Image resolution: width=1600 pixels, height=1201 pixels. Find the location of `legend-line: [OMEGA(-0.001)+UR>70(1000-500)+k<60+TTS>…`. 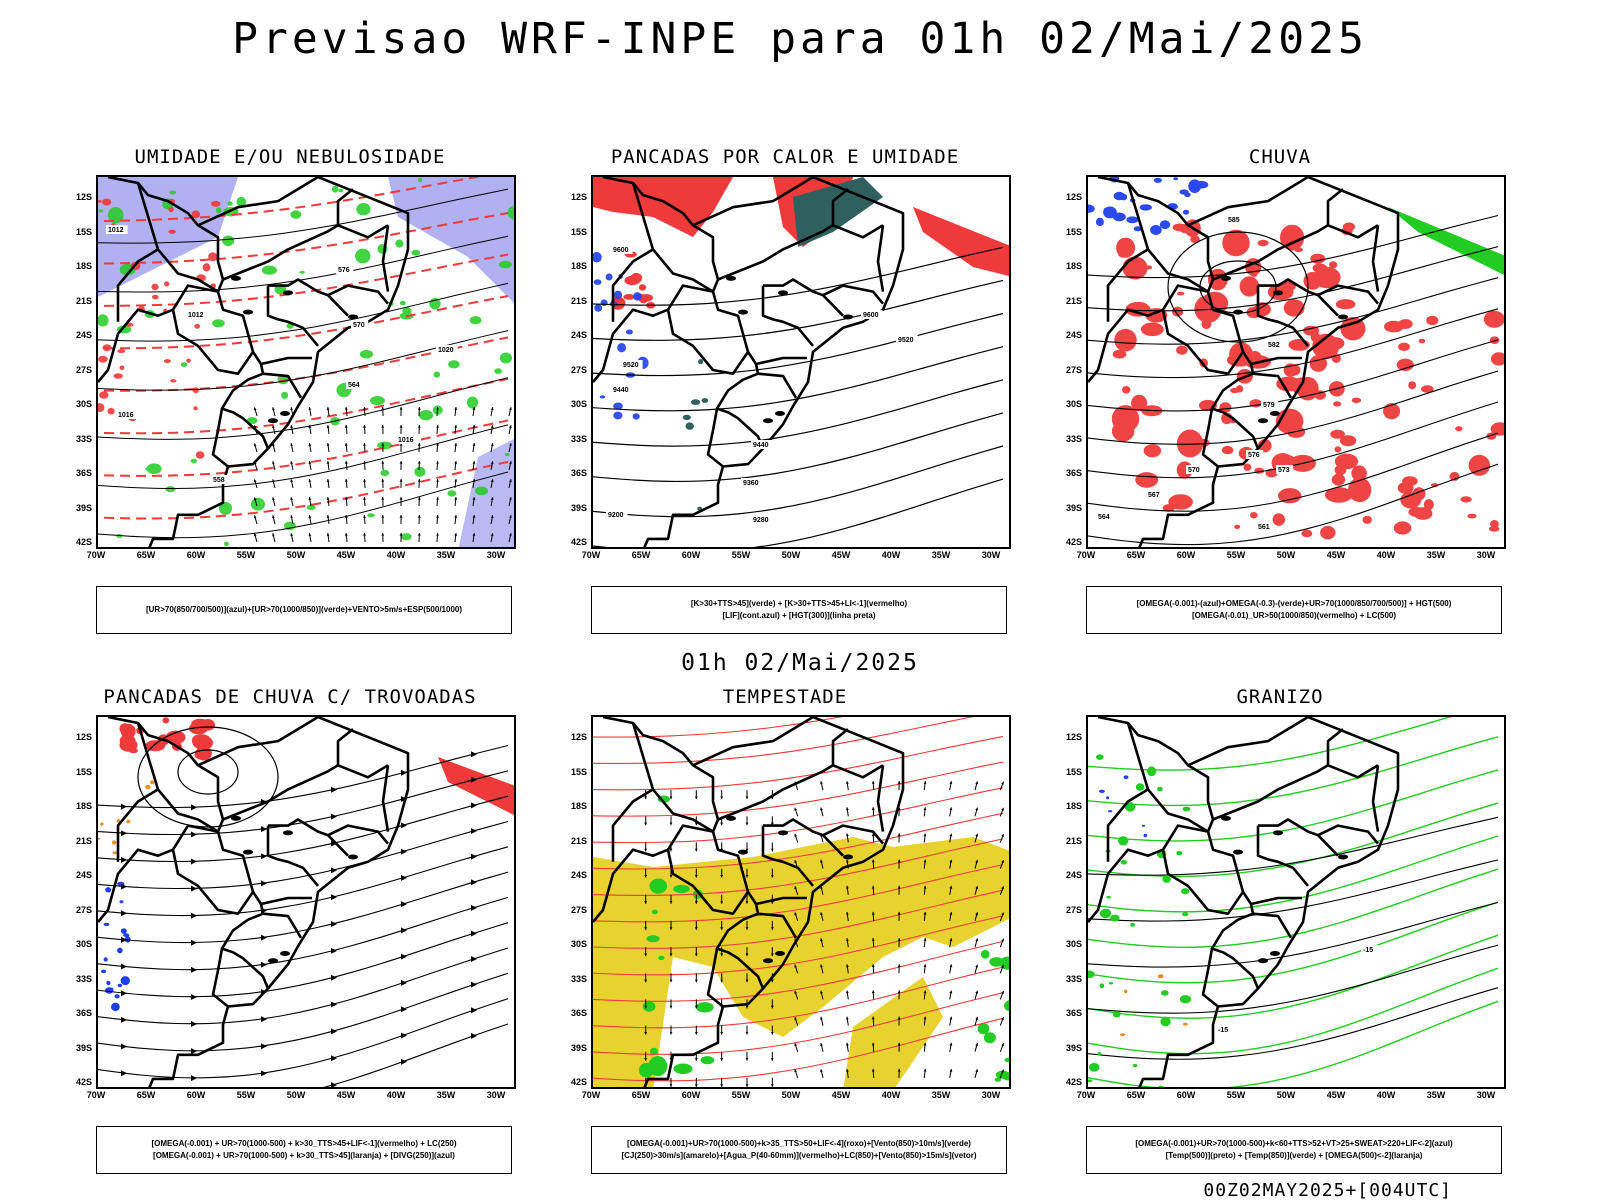

legend-line: [OMEGA(-0.001)+UR>70(1000-500)+k<60+TTS>… is located at coordinates (1293, 1144).